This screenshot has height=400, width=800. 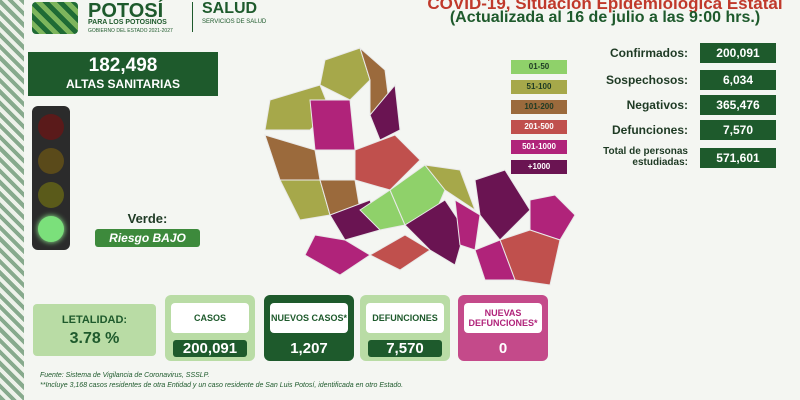 I want to click on card-value: 7,570, so click(x=405, y=348).